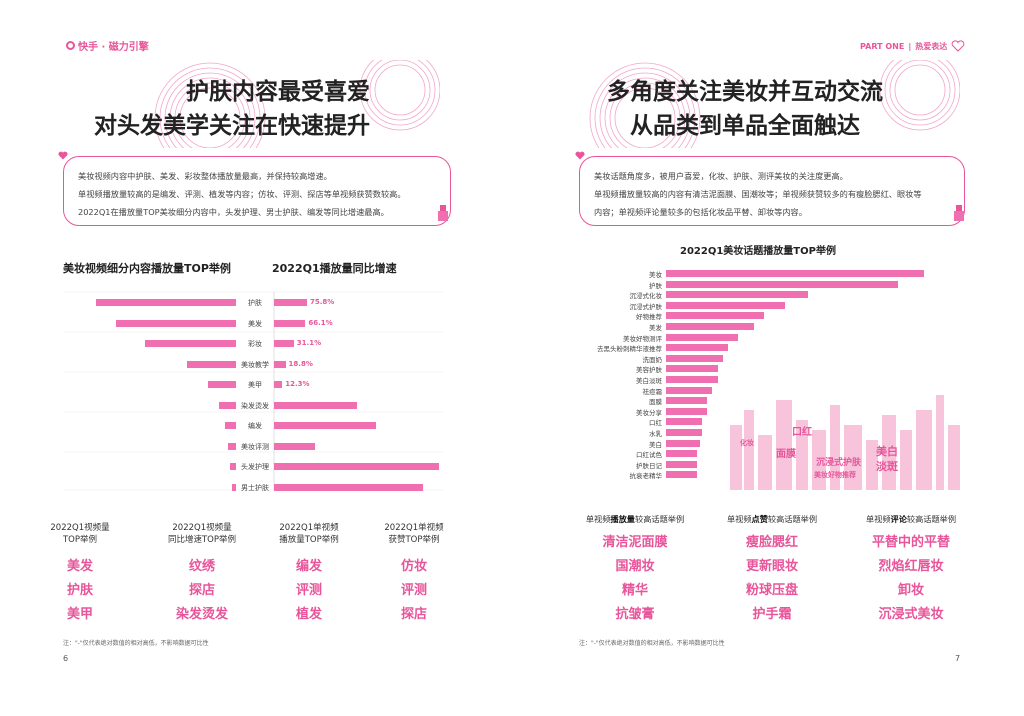  What do you see at coordinates (911, 614) in the screenshot?
I see `topic-tag: 沉浸式美妆` at bounding box center [911, 614].